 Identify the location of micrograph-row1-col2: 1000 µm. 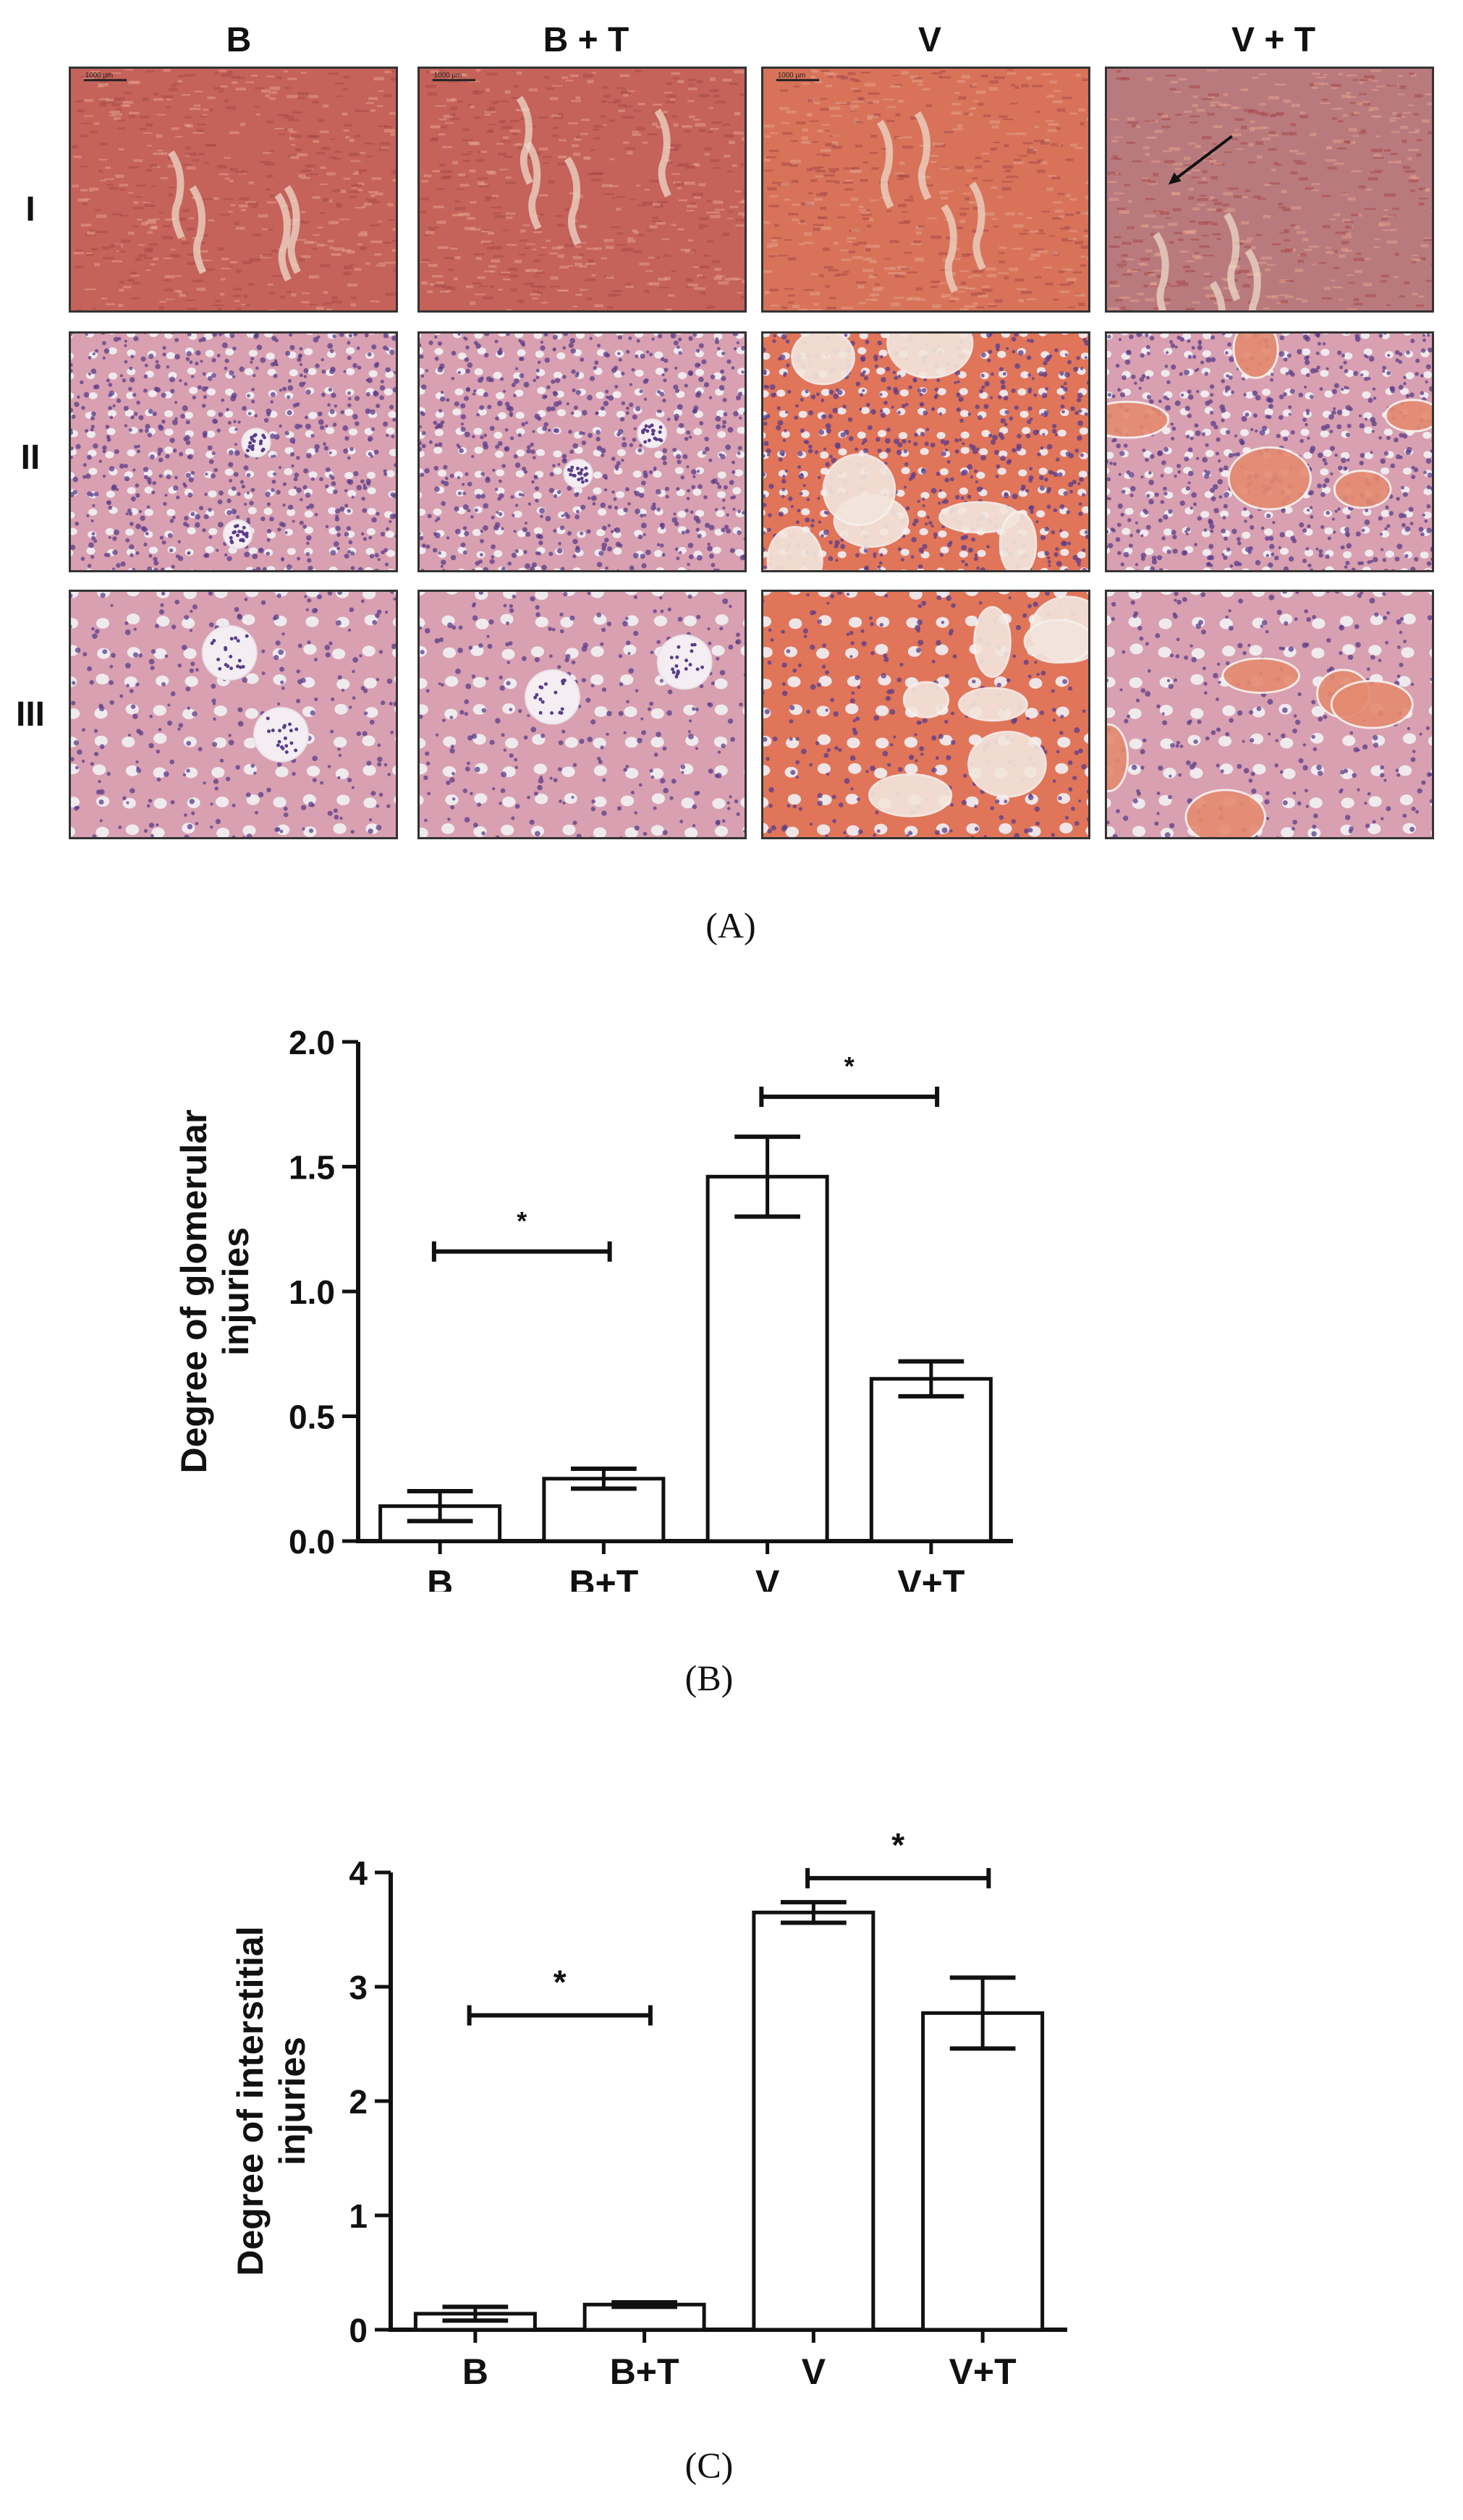
(582, 190).